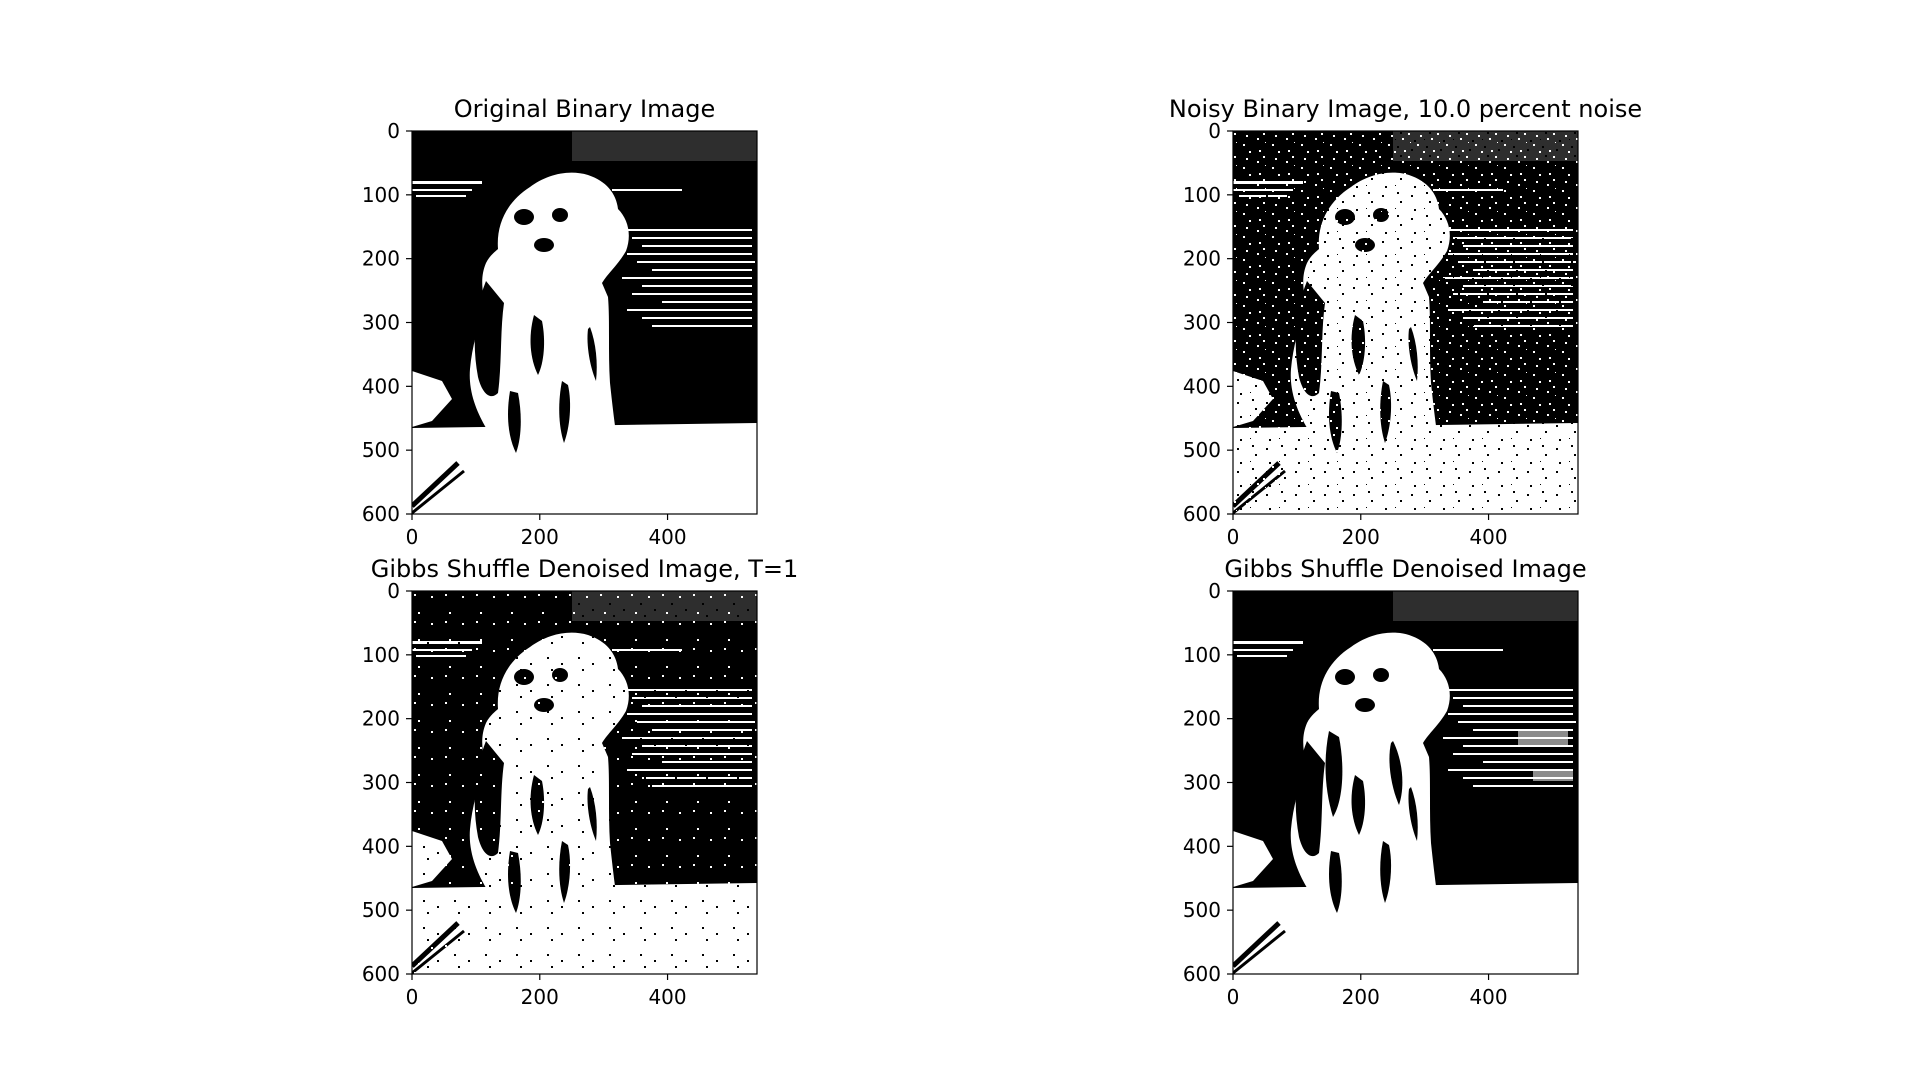 This screenshot has height=1080, width=1920. Describe the element at coordinates (584, 109) in the screenshot. I see `panel-title: Original Binary Image` at that location.